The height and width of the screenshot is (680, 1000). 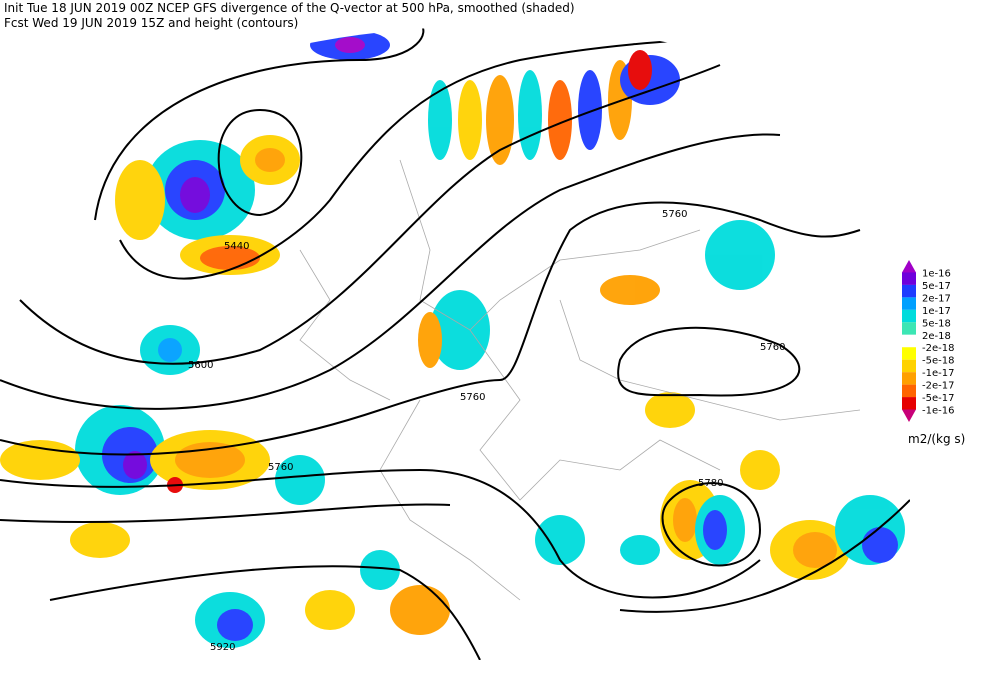 I want to click on legend-label: 1e-16, so click(x=936, y=273).